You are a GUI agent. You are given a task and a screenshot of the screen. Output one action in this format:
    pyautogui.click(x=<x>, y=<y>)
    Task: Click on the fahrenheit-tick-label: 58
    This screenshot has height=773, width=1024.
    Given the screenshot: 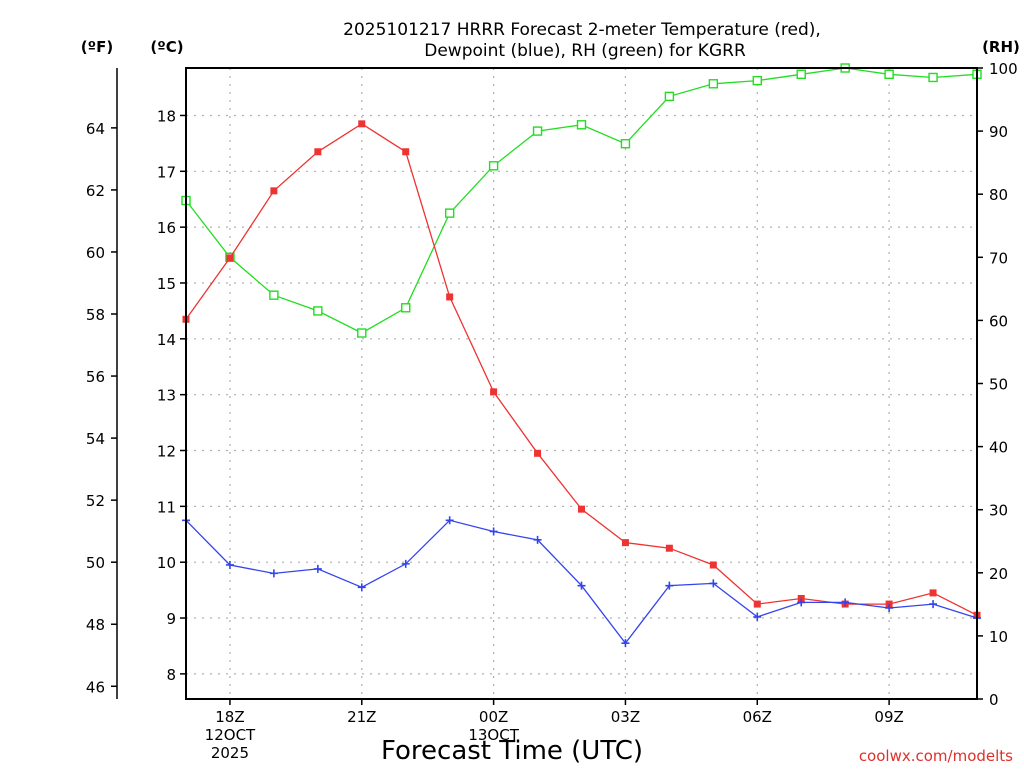 What is the action you would take?
    pyautogui.click(x=95, y=315)
    